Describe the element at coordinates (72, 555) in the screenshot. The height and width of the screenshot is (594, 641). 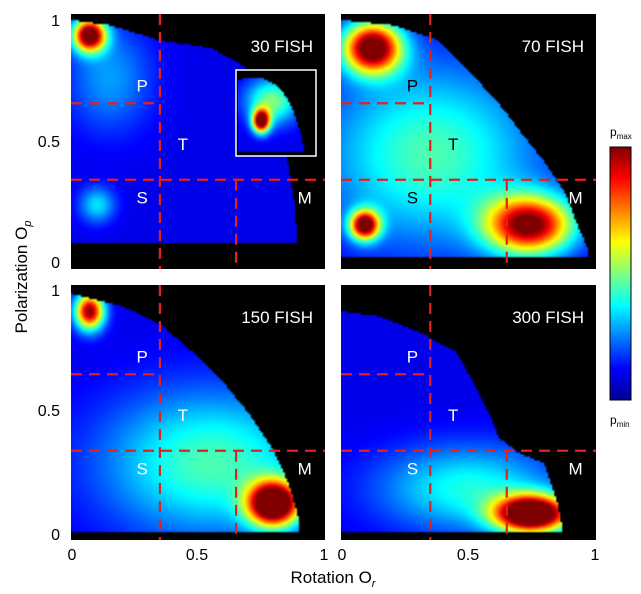
I see `x-tick-left-0: 0` at that location.